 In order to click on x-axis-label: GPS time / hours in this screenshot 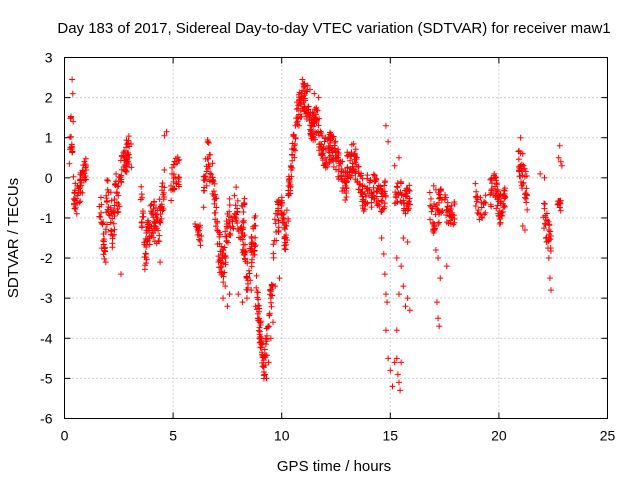, I will do `click(334, 466)`.